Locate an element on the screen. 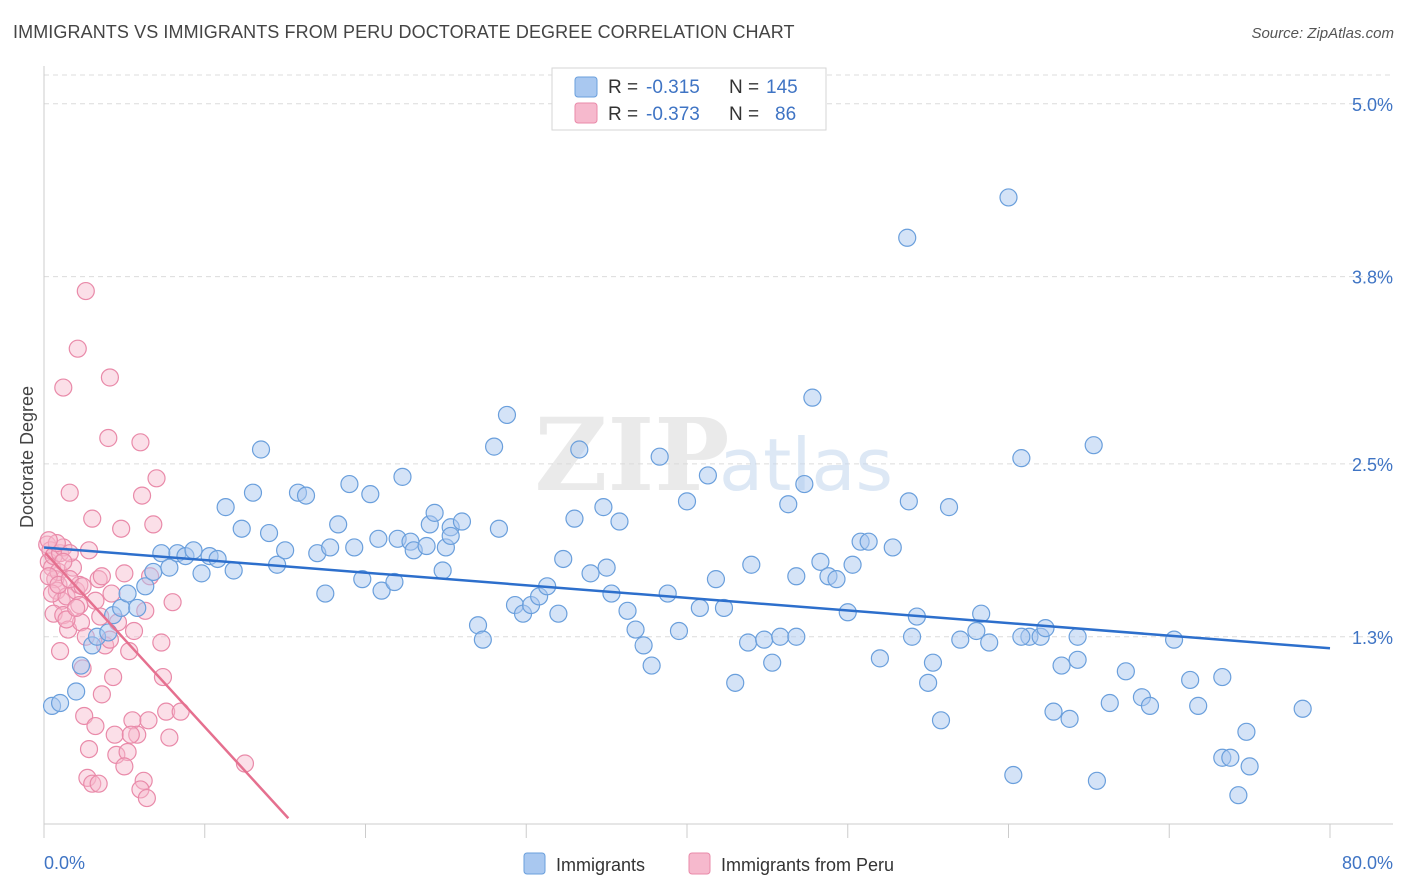 The height and width of the screenshot is (892, 1406). watermark-zip: ZIP is located at coordinates (632, 455).